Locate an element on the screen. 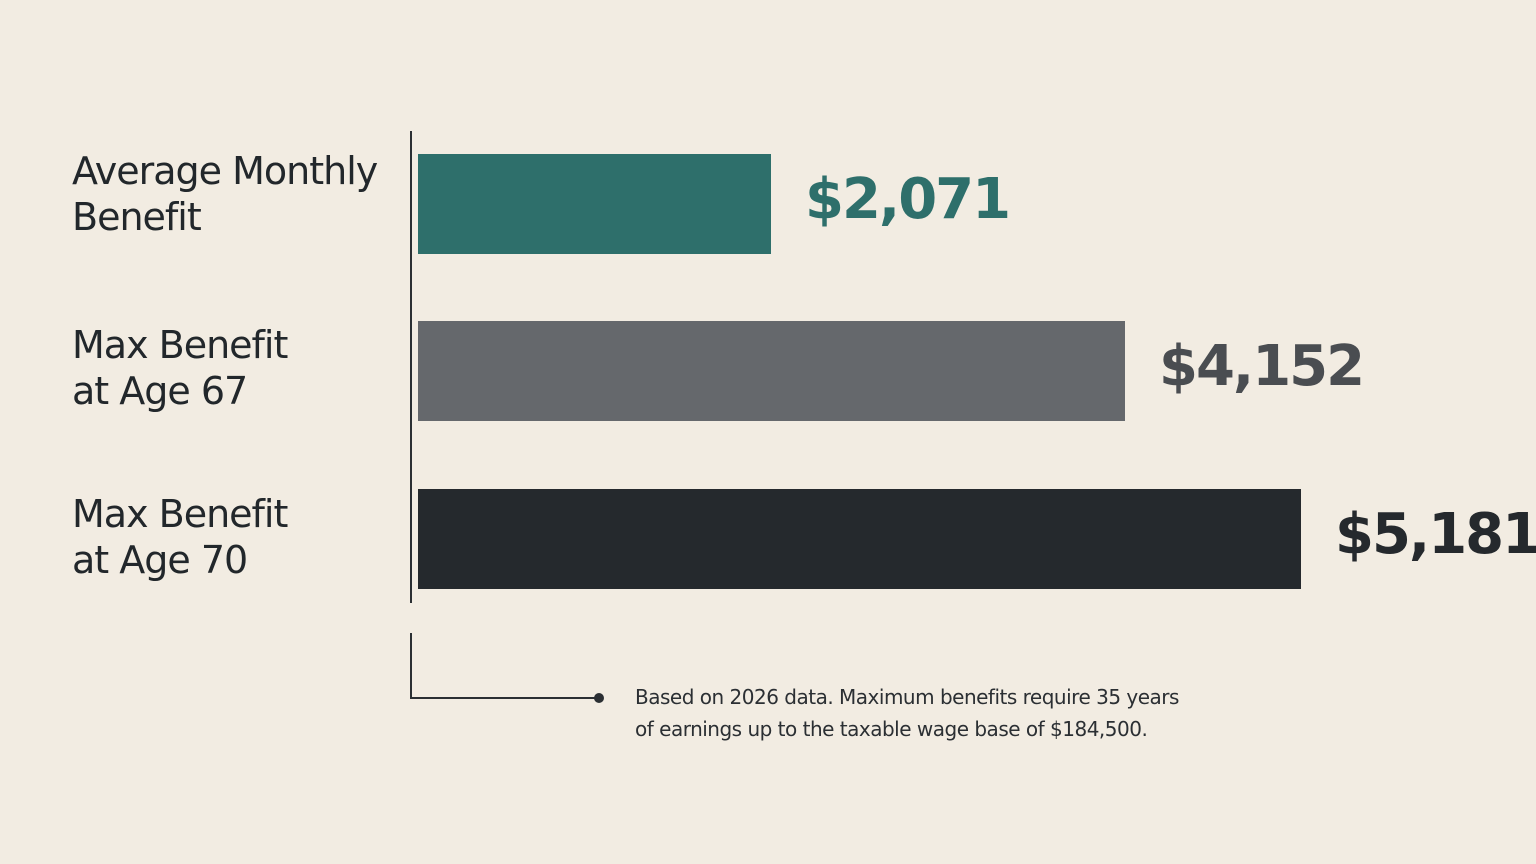 The image size is (1536, 864). bar-value-label: $5,181 is located at coordinates (1435, 534).